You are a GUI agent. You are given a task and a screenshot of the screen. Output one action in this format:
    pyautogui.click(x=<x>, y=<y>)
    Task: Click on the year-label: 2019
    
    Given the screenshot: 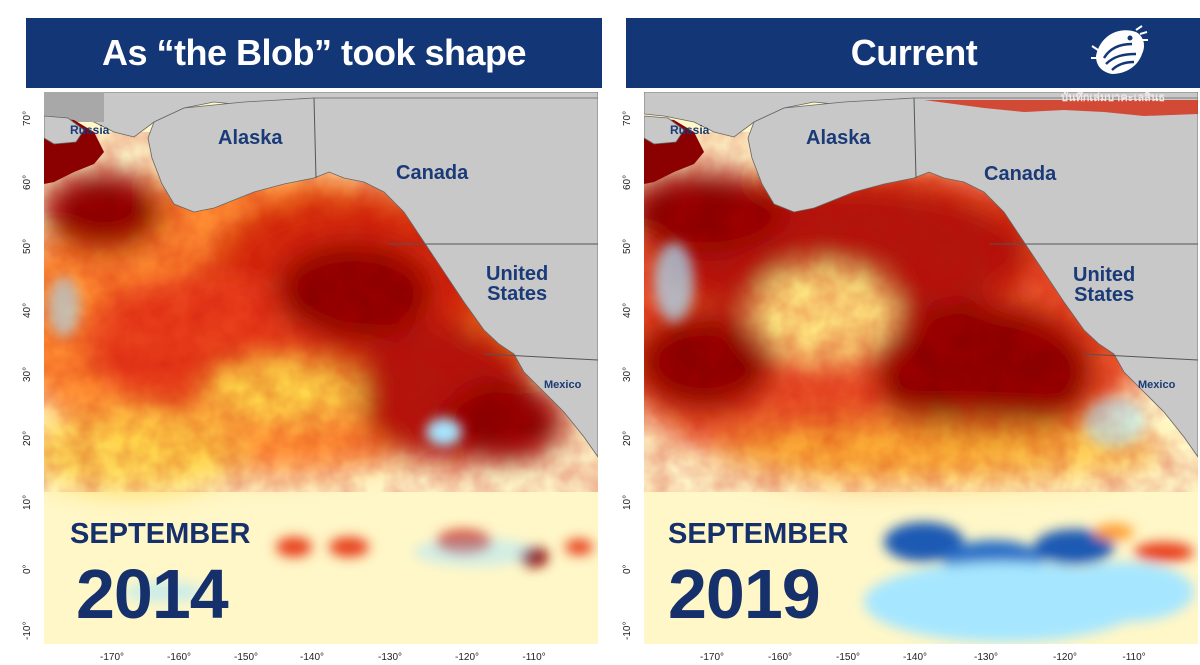 What is the action you would take?
    pyautogui.click(x=744, y=594)
    